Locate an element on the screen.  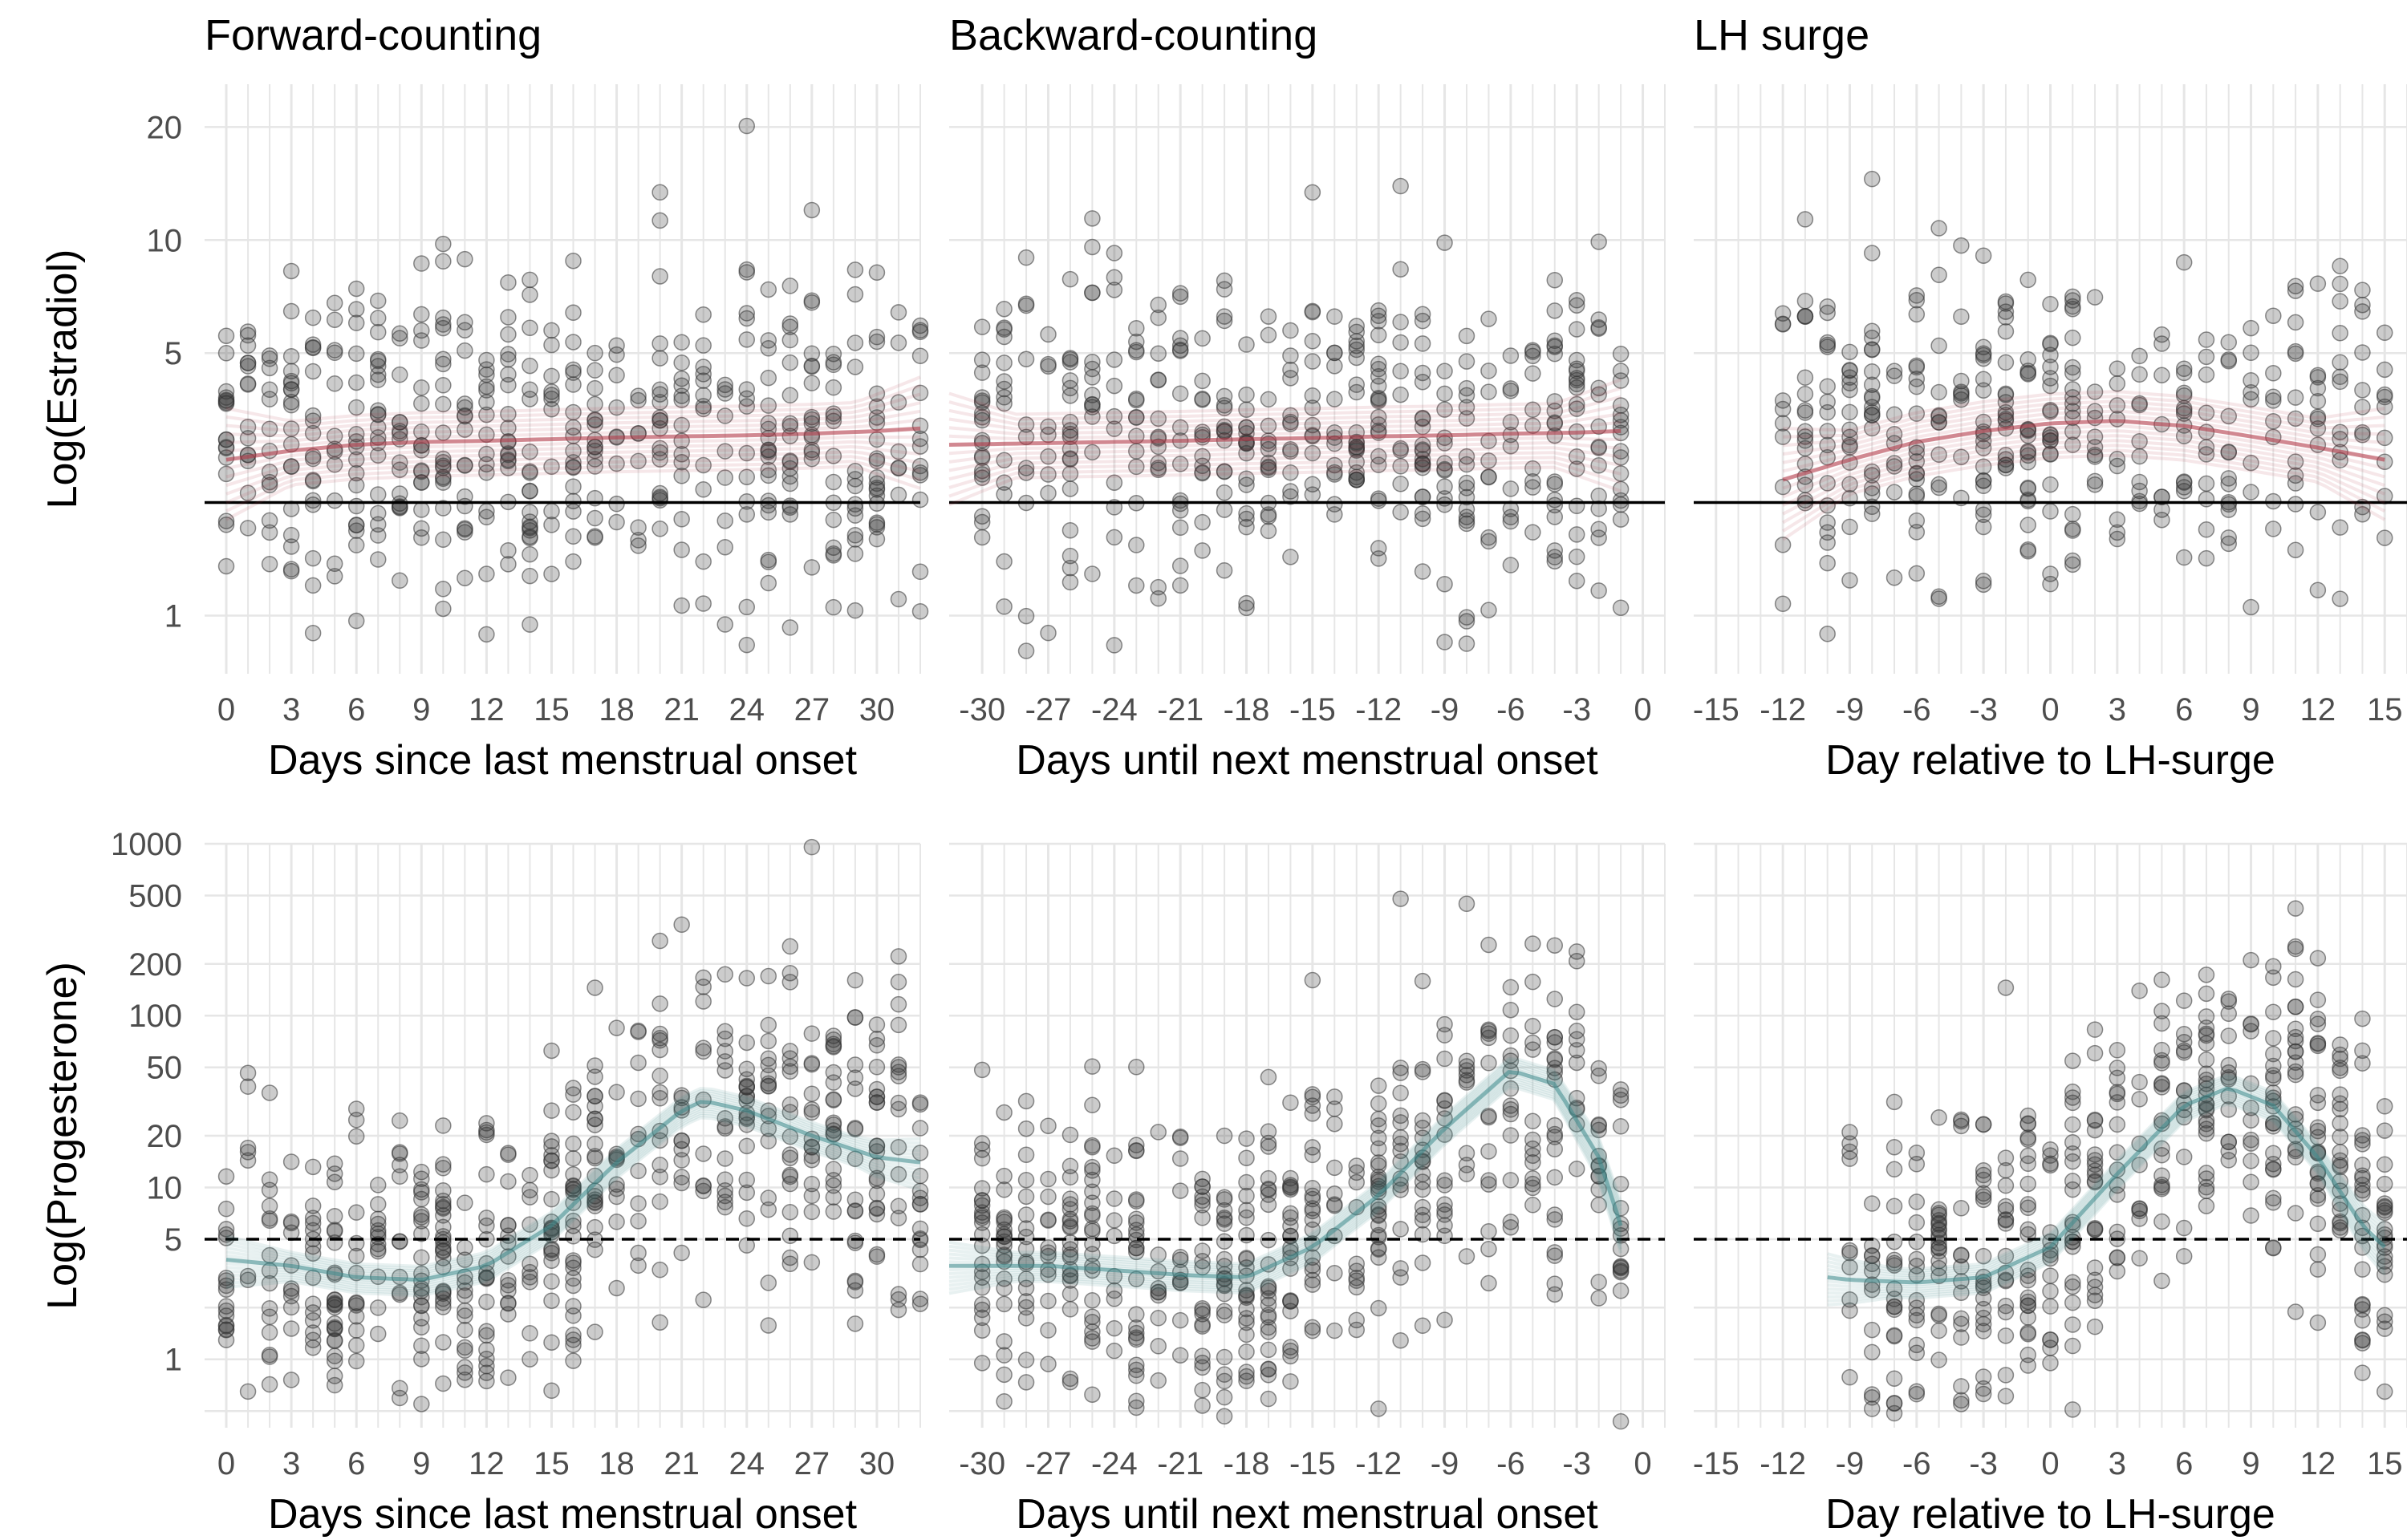
x-tick-label: -24 is located at coordinates (1114, 709).